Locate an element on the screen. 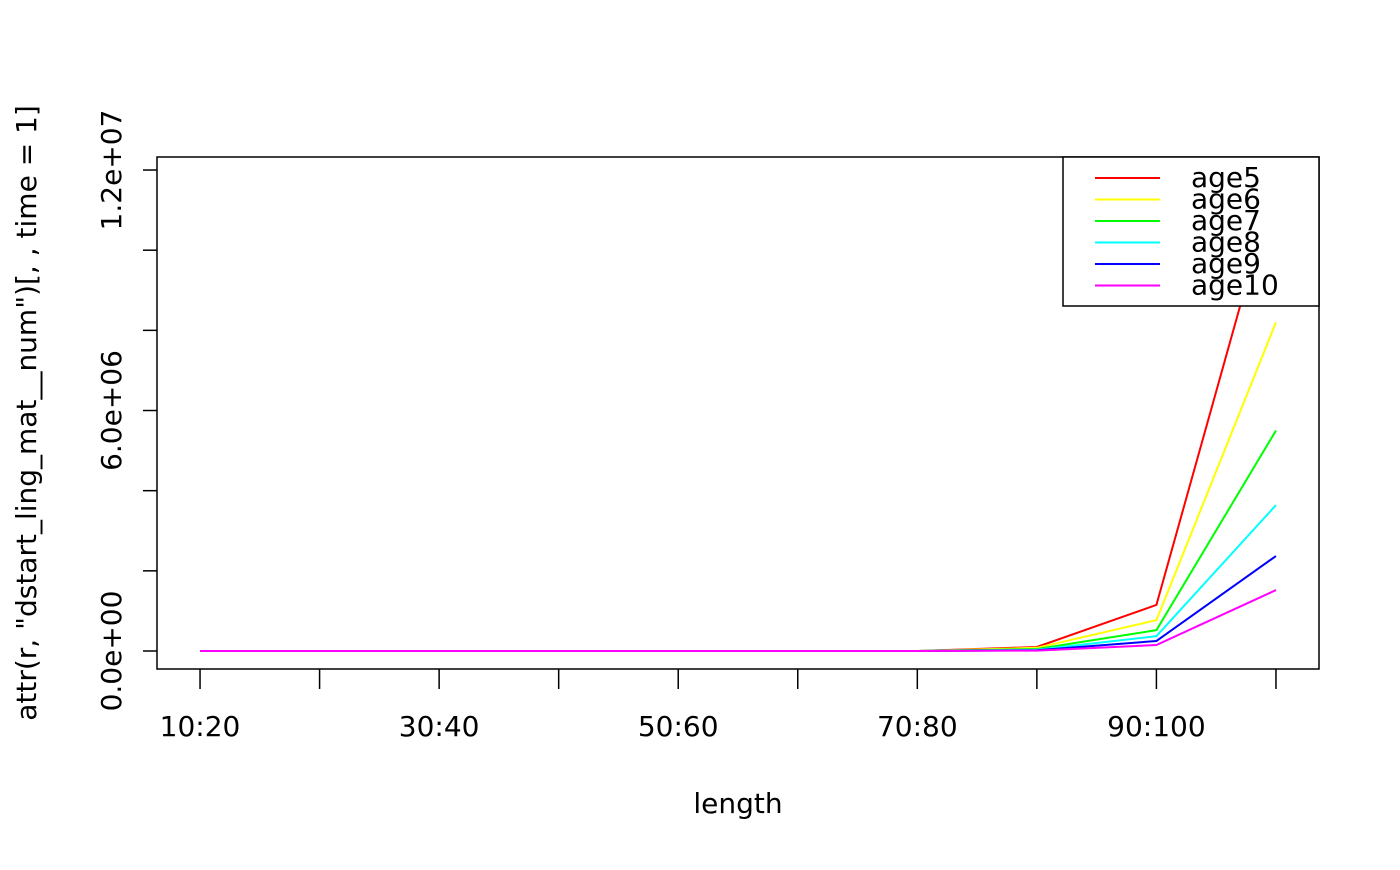 The height and width of the screenshot is (870, 1400). x-tick-label: 30:40 is located at coordinates (439, 726).